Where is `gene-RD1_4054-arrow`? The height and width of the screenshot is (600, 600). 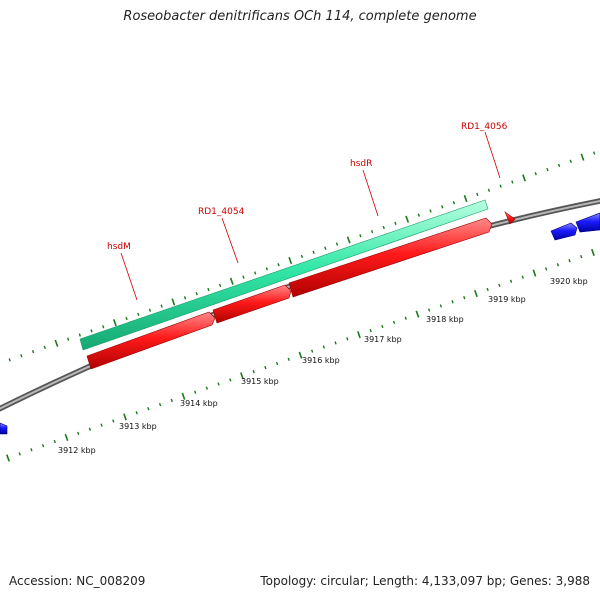 gene-RD1_4054-arrow is located at coordinates (252, 304).